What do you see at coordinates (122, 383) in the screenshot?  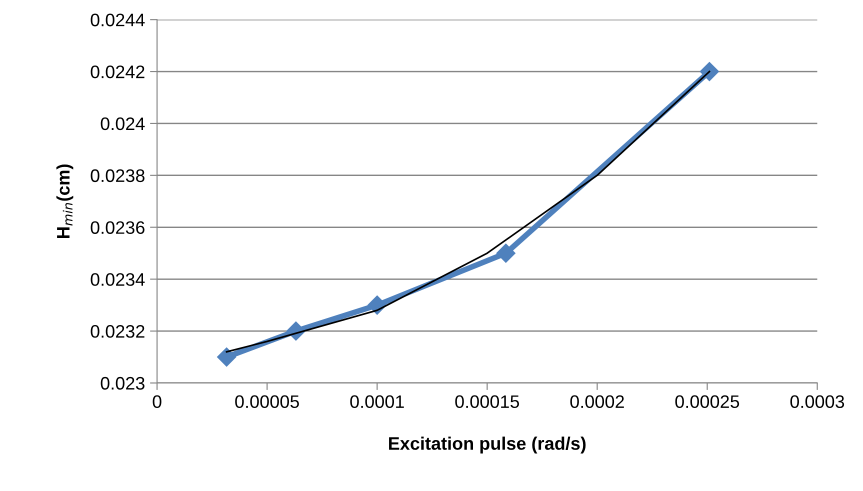 I see `y-tick-label: 0.023` at bounding box center [122, 383].